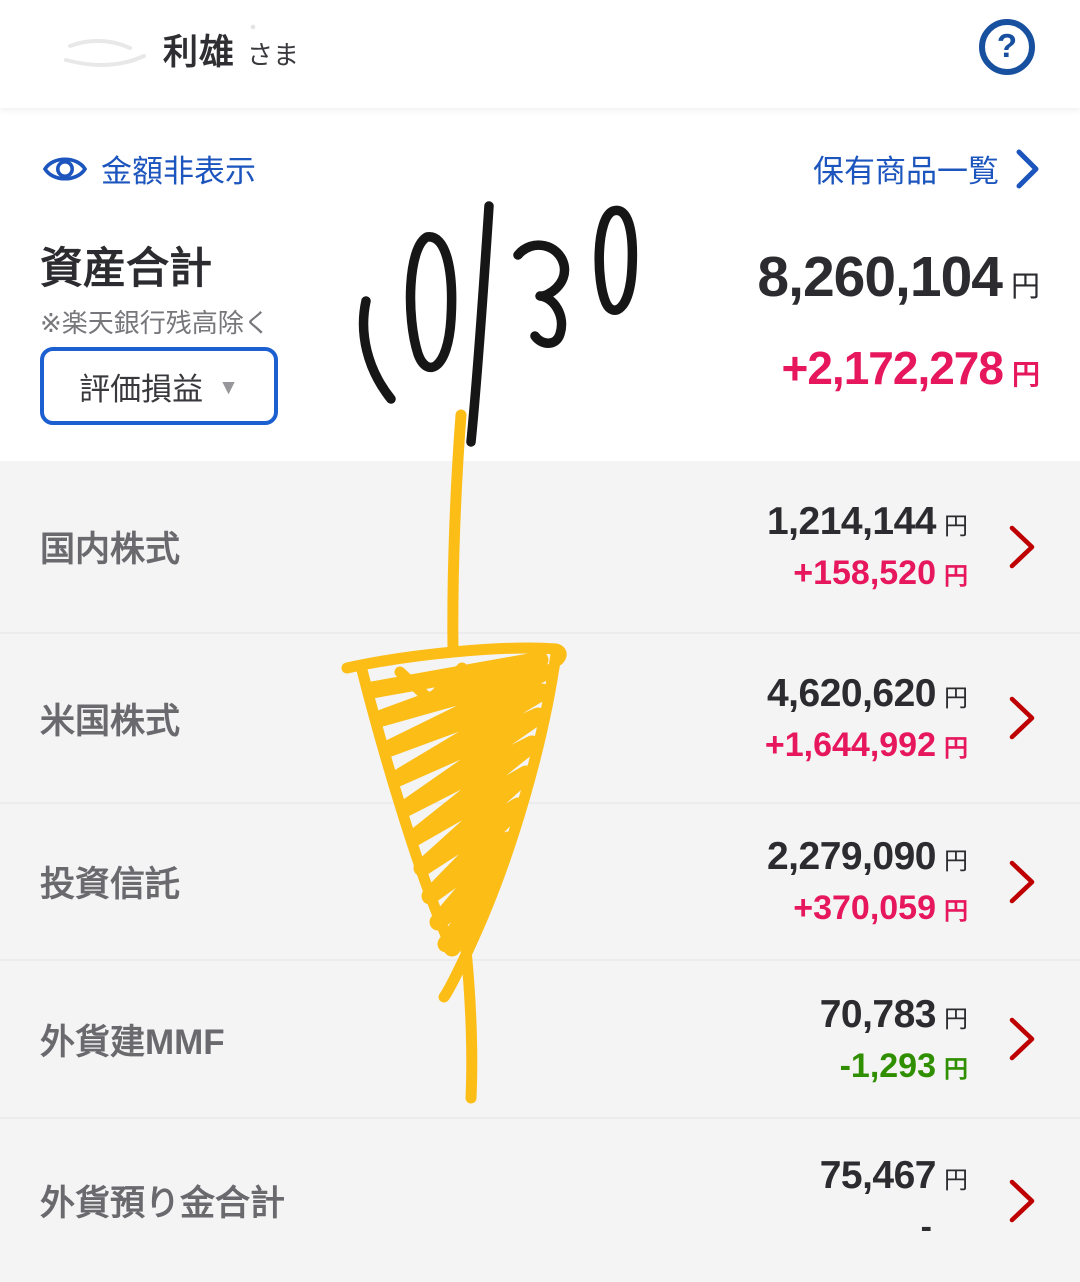 The image size is (1080, 1282). I want to click on handwritten-date, so click(498, 324).